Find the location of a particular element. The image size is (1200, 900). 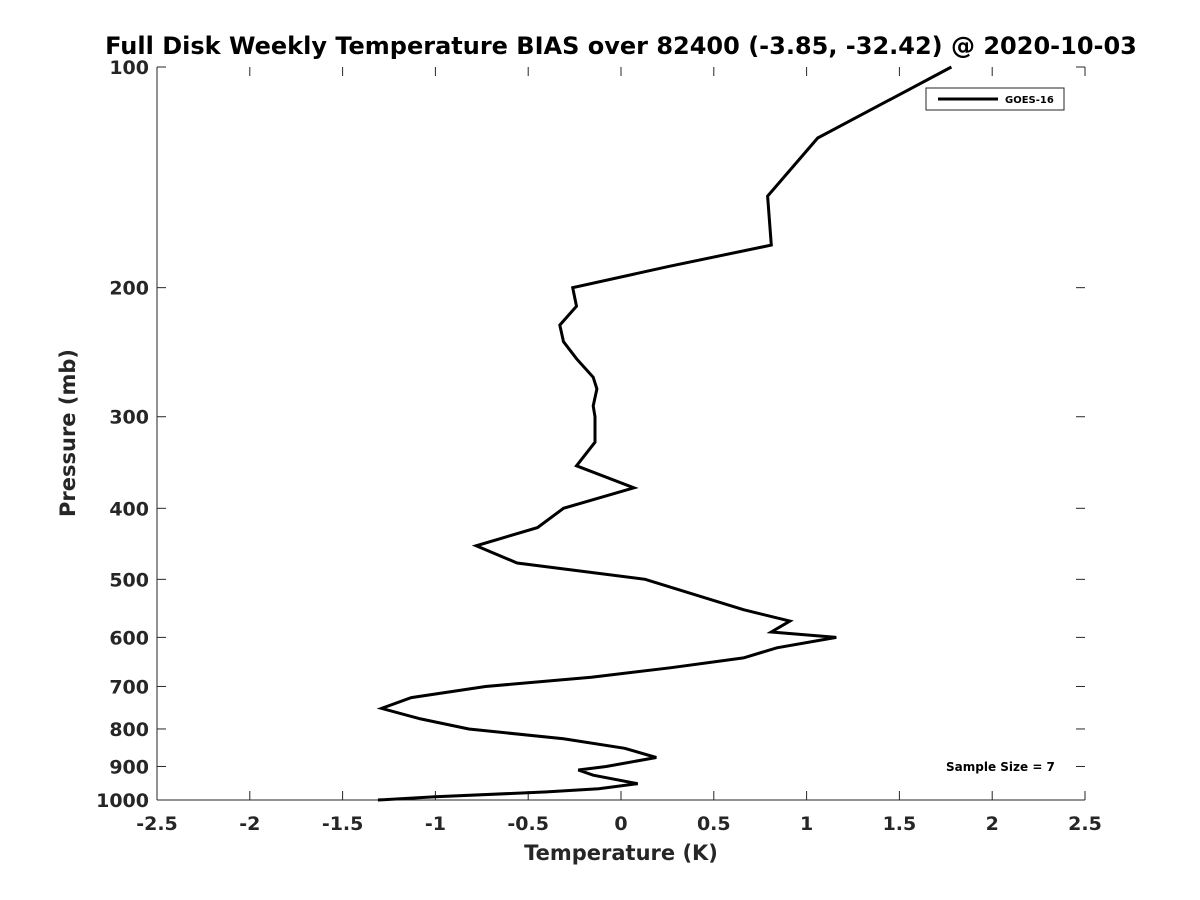

x-tick-label: -1.5 is located at coordinates (343, 824).